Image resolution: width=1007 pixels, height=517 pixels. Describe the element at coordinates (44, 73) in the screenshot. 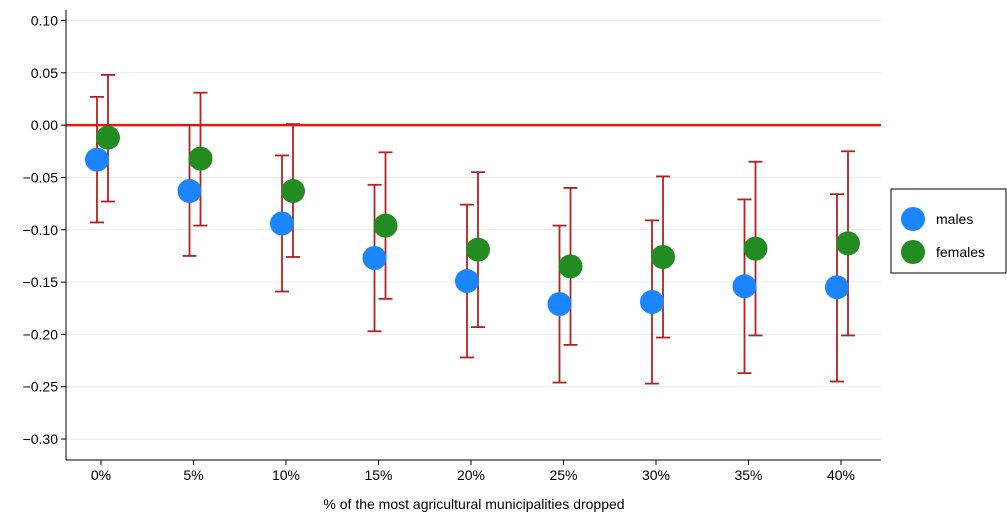

I see `y-tick-label: 0.05` at that location.